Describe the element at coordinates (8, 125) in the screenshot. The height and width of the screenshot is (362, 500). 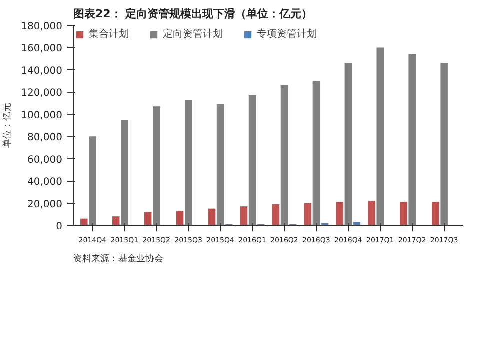
I see `y-axis-title: 单位：亿元` at that location.